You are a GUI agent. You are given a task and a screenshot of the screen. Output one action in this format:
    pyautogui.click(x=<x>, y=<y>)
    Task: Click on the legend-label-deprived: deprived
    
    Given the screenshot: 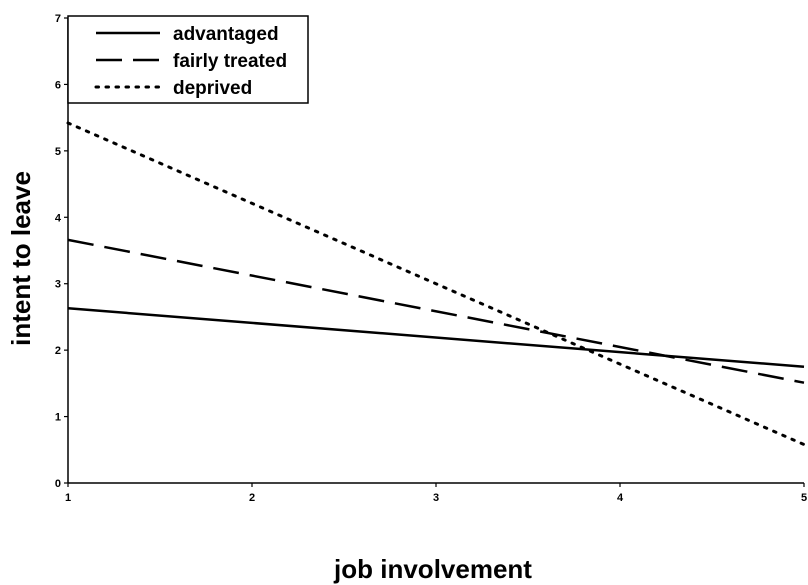 What is the action you would take?
    pyautogui.click(x=212, y=88)
    